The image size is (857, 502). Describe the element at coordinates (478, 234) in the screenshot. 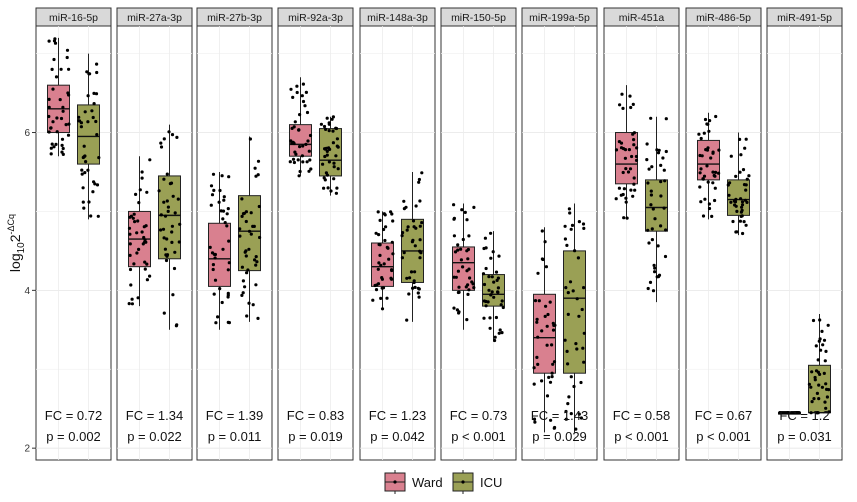

I see `facet-panel: miR-150-5p FC = 0.73 p < 0.001` at that location.